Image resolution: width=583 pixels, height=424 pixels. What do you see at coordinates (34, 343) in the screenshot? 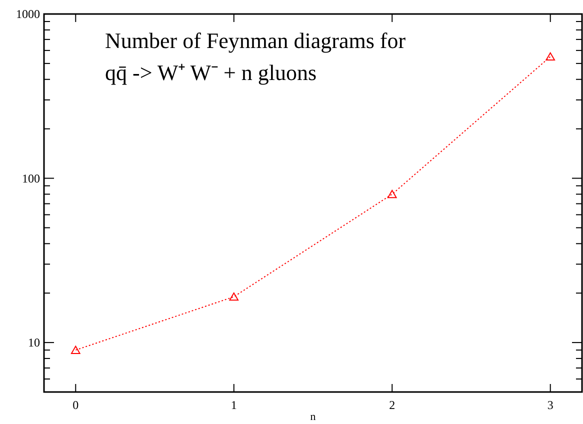
I see `y-tick-label: 10` at bounding box center [34, 343].